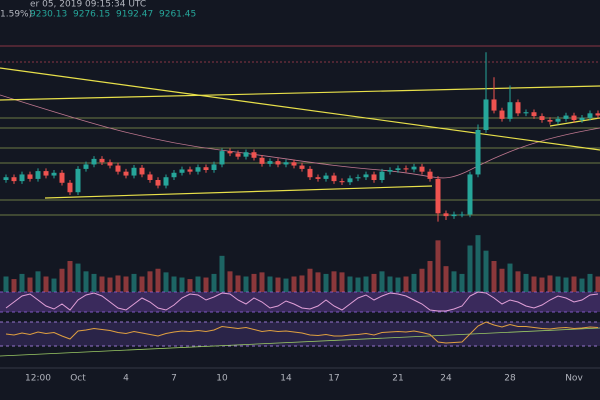 The image size is (600, 400). What do you see at coordinates (91, 15) in the screenshot?
I see `high-readout: 9276.15` at bounding box center [91, 15].